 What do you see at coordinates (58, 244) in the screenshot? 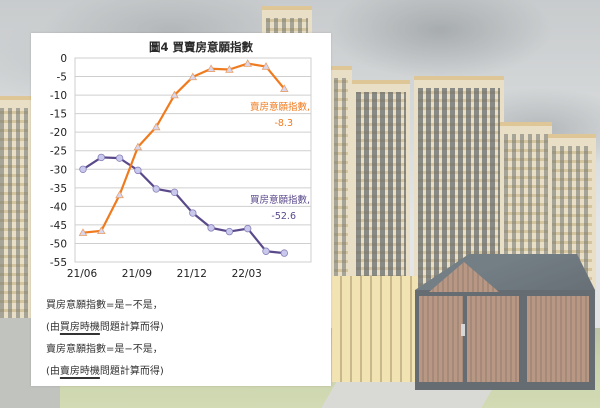
I see `y-tick-label: -50` at bounding box center [58, 244].